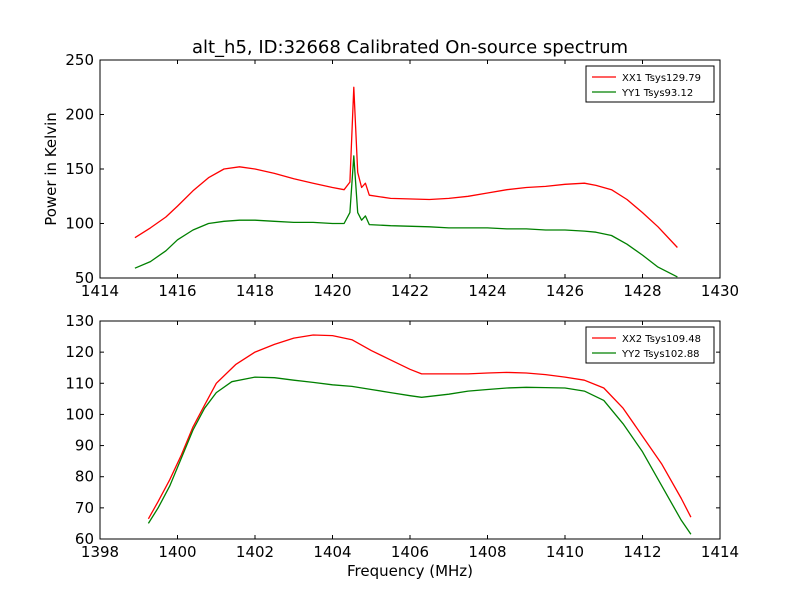 The height and width of the screenshot is (600, 800). Describe the element at coordinates (84, 508) in the screenshot. I see `y-tick-label: 70` at that location.